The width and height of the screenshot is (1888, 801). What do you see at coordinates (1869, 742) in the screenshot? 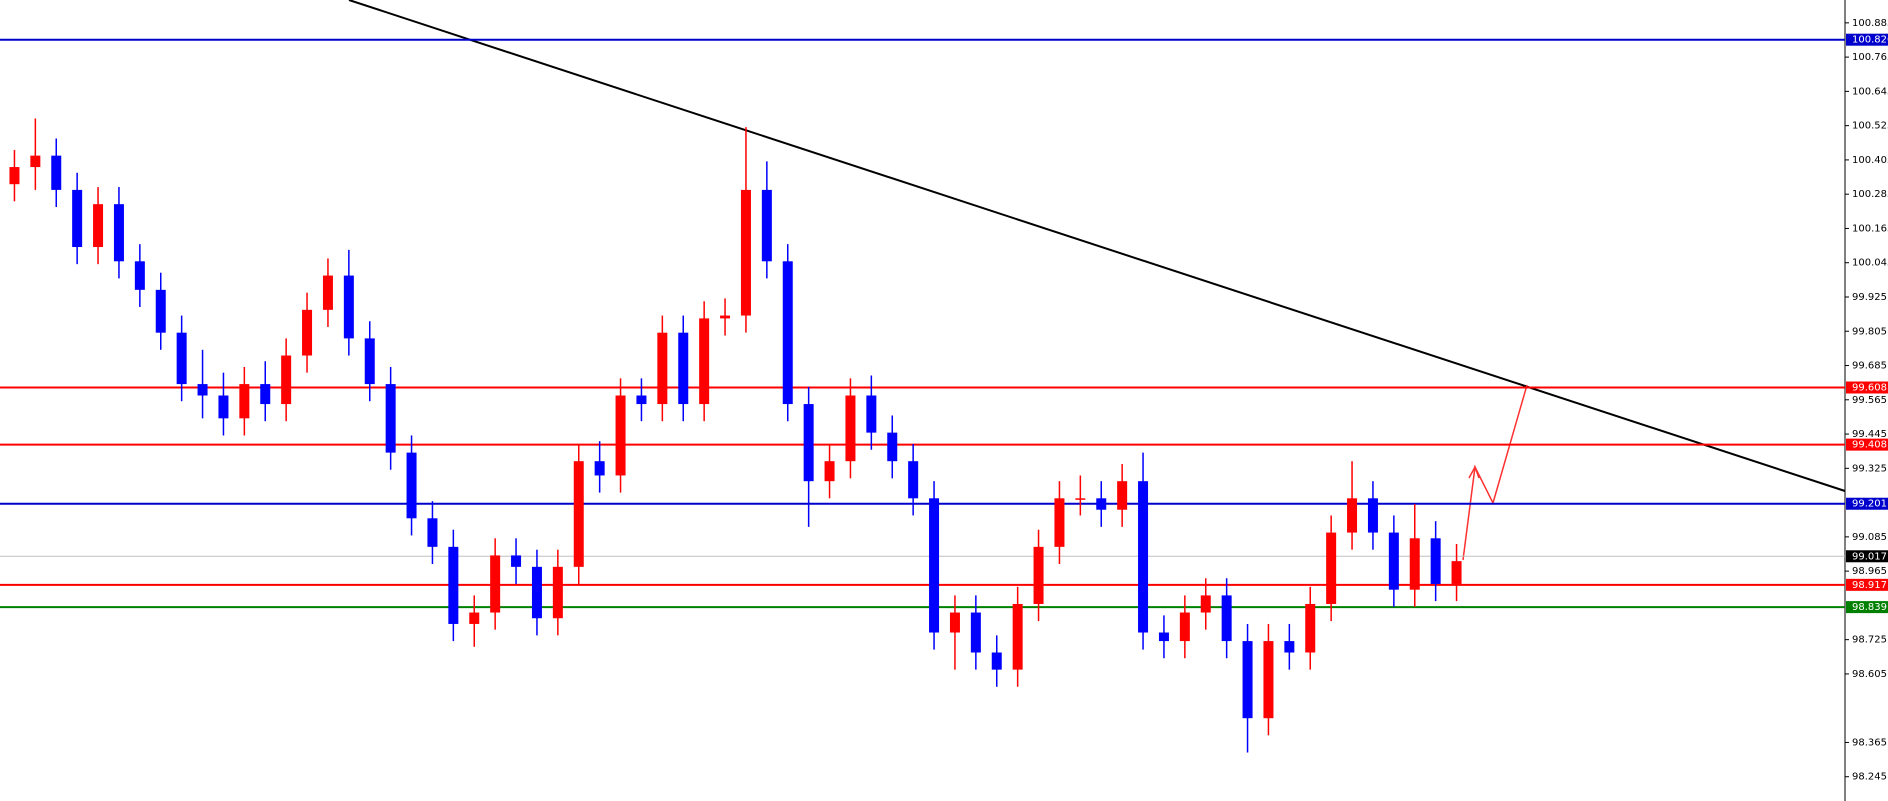
I see `y-tick-label: 98.365` at bounding box center [1869, 742].